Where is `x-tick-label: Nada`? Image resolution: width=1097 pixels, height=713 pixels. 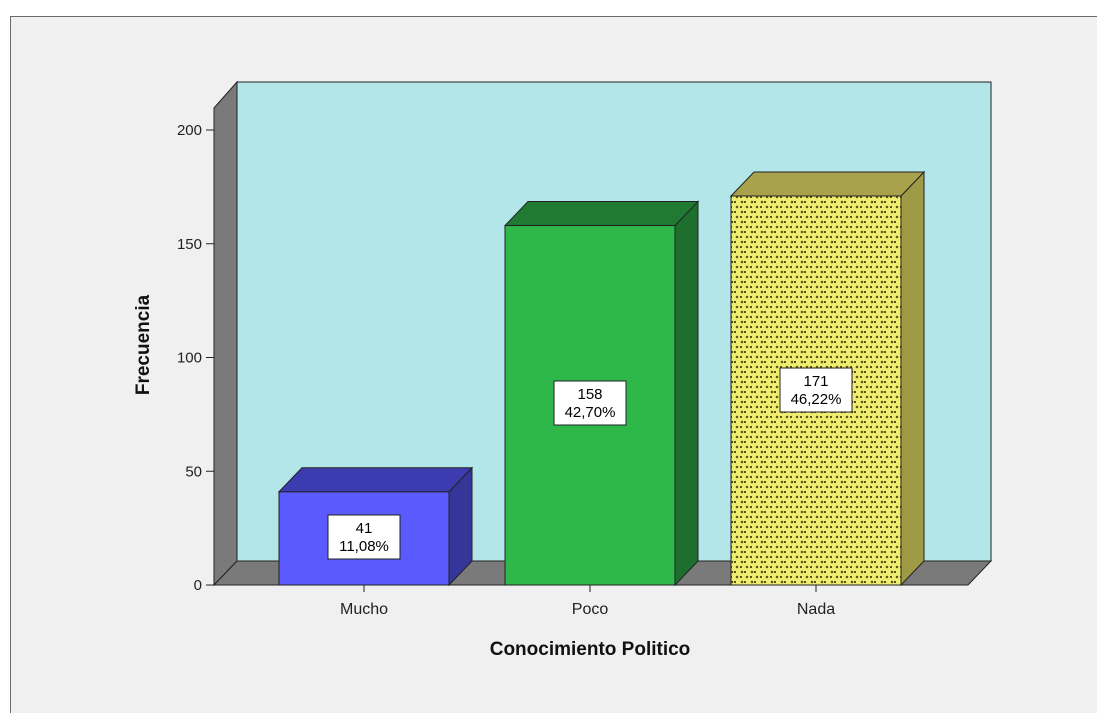 x-tick-label: Nada is located at coordinates (816, 609).